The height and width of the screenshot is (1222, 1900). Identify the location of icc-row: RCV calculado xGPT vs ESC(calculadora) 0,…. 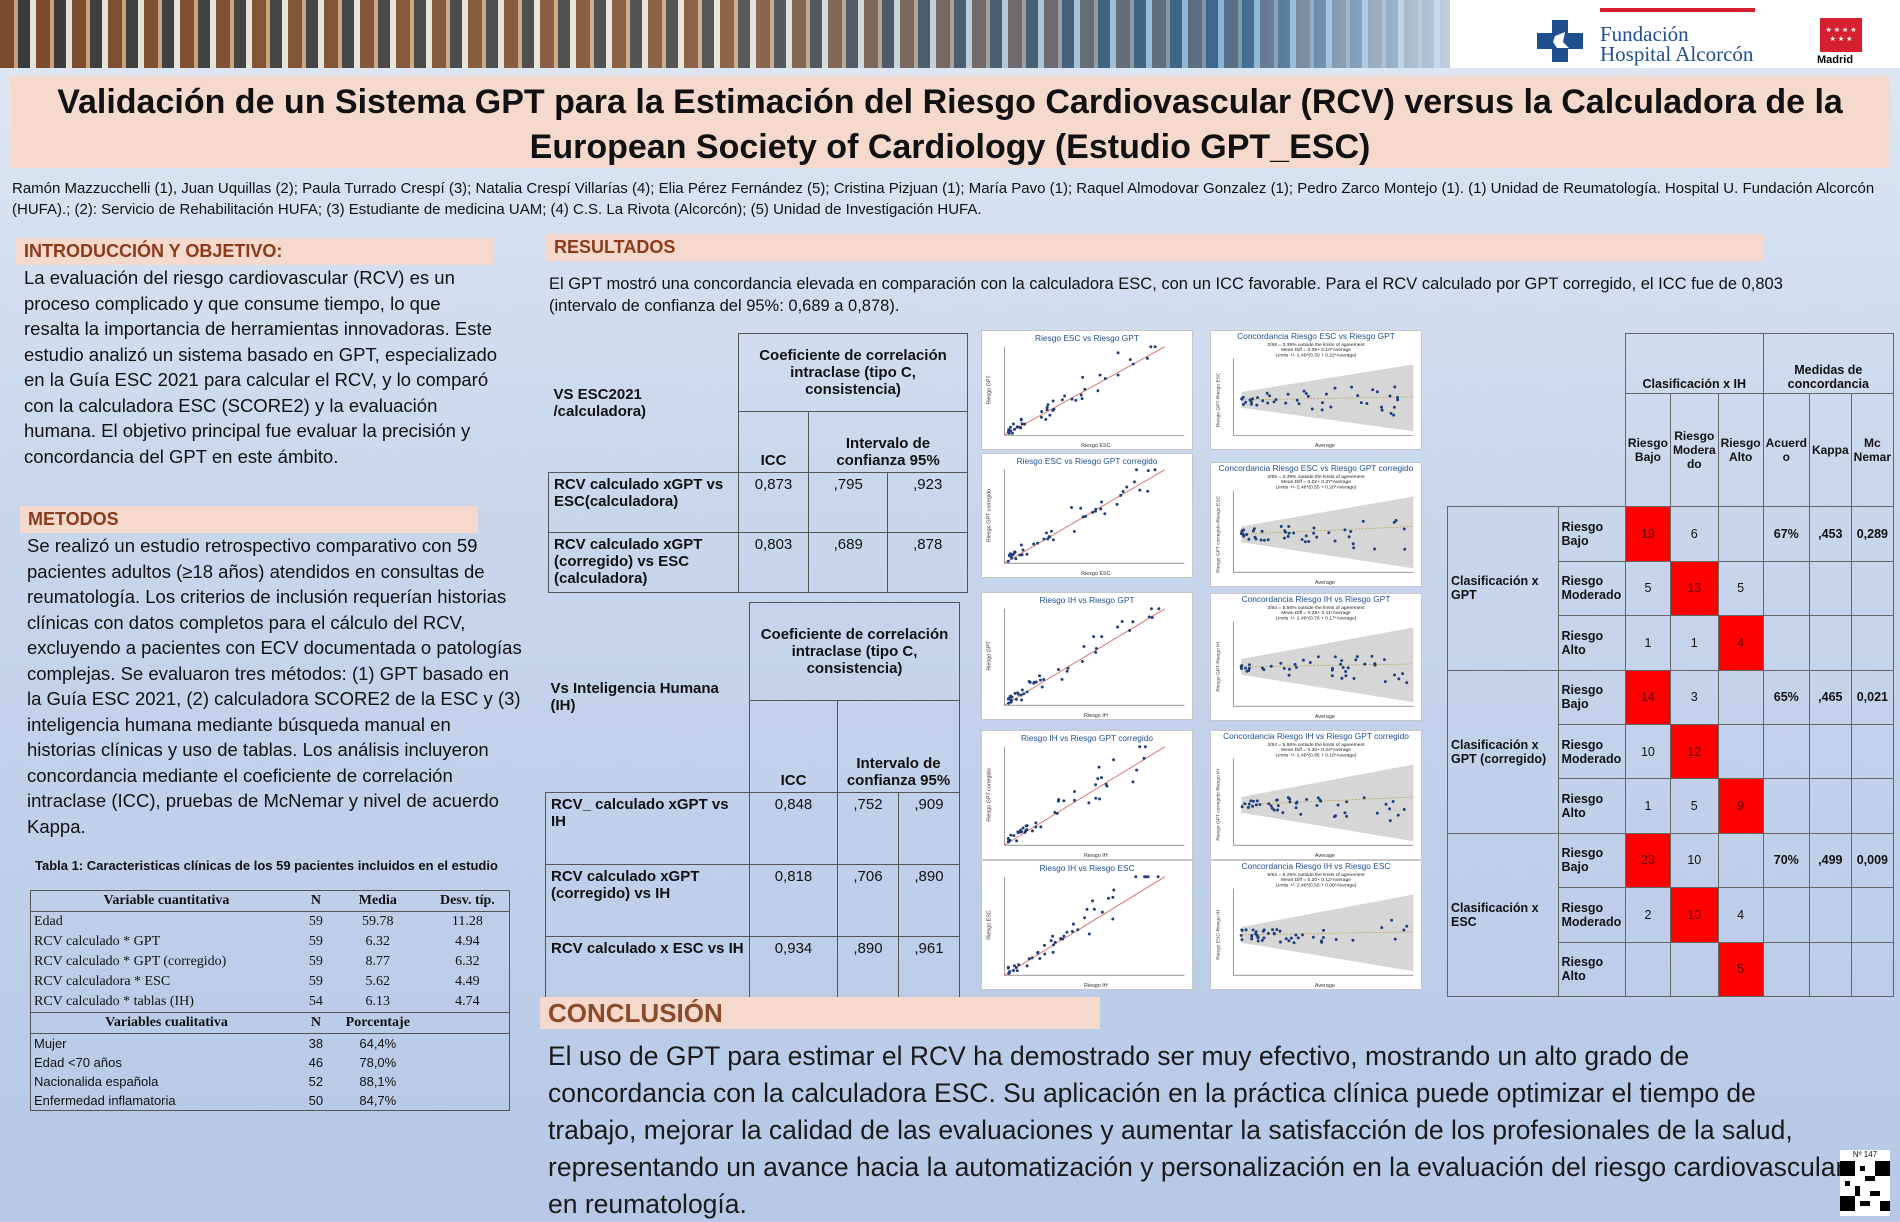
(758, 502).